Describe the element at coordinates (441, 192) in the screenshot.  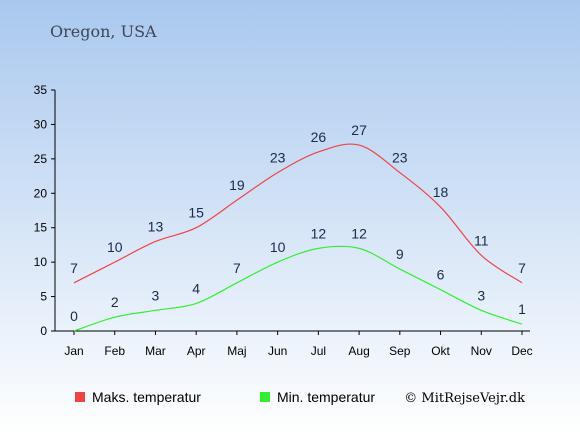
I see `max-temp-label: 18` at that location.